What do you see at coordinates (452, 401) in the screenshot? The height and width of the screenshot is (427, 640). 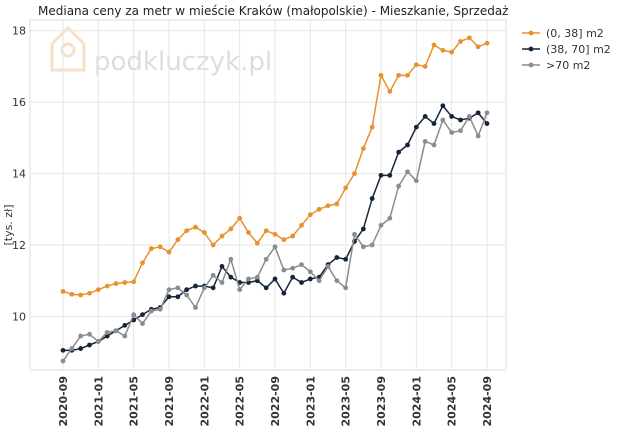 I see `x-tick-label: 2024-05` at bounding box center [452, 401].